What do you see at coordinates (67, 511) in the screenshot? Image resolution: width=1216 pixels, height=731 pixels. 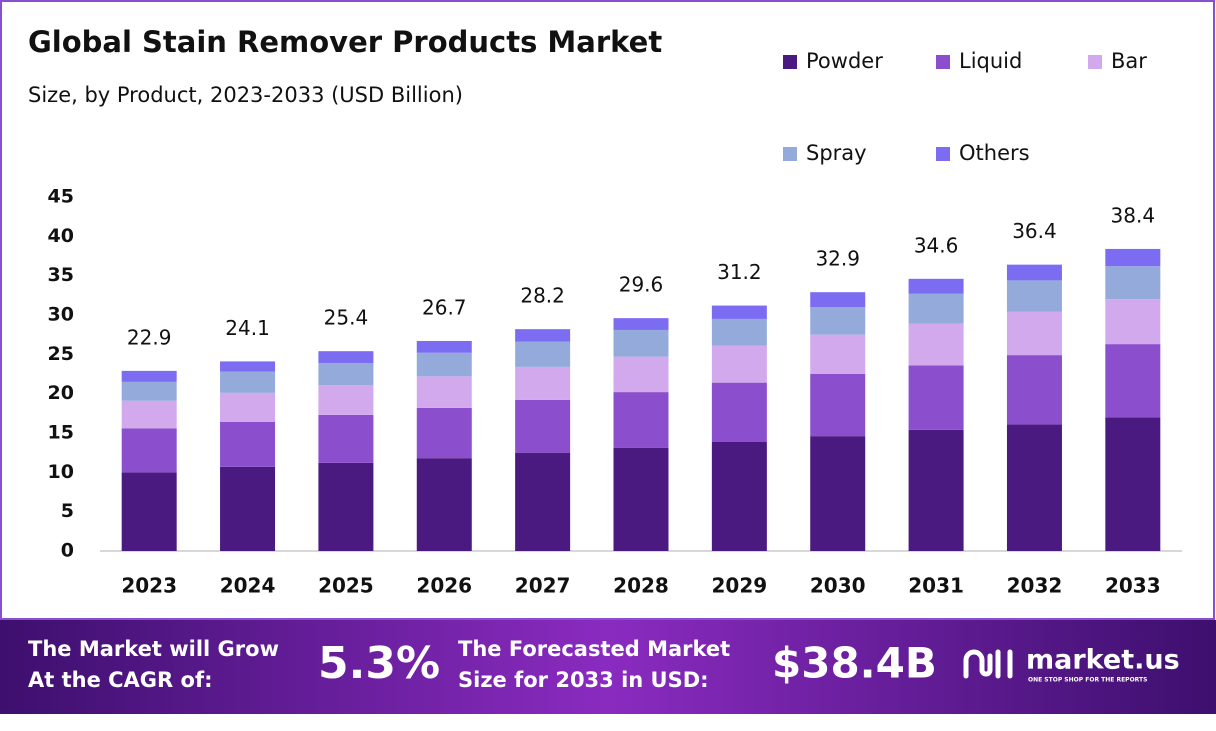 I see `y-tick-label: 5` at bounding box center [67, 511].